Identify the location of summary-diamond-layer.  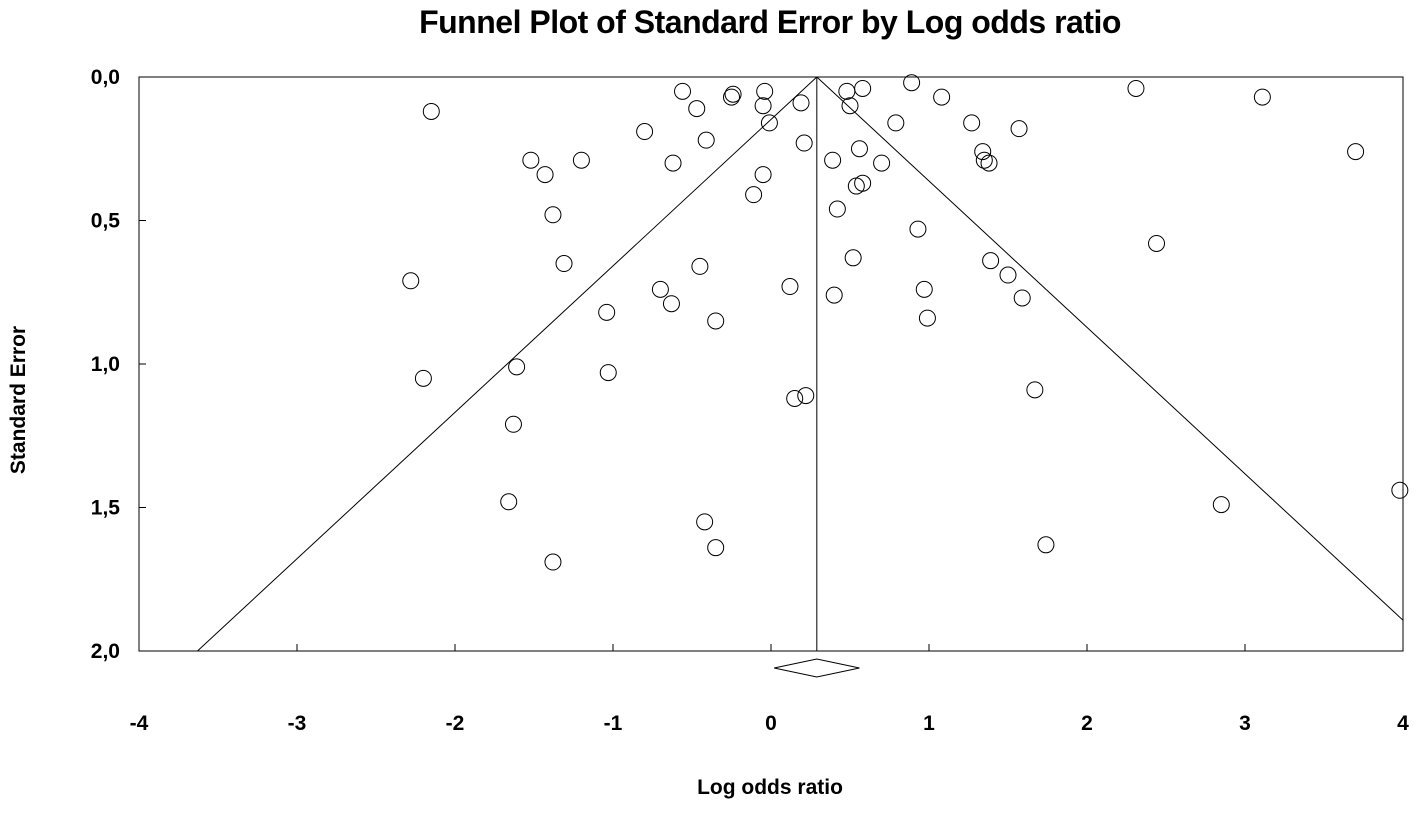
(817, 668).